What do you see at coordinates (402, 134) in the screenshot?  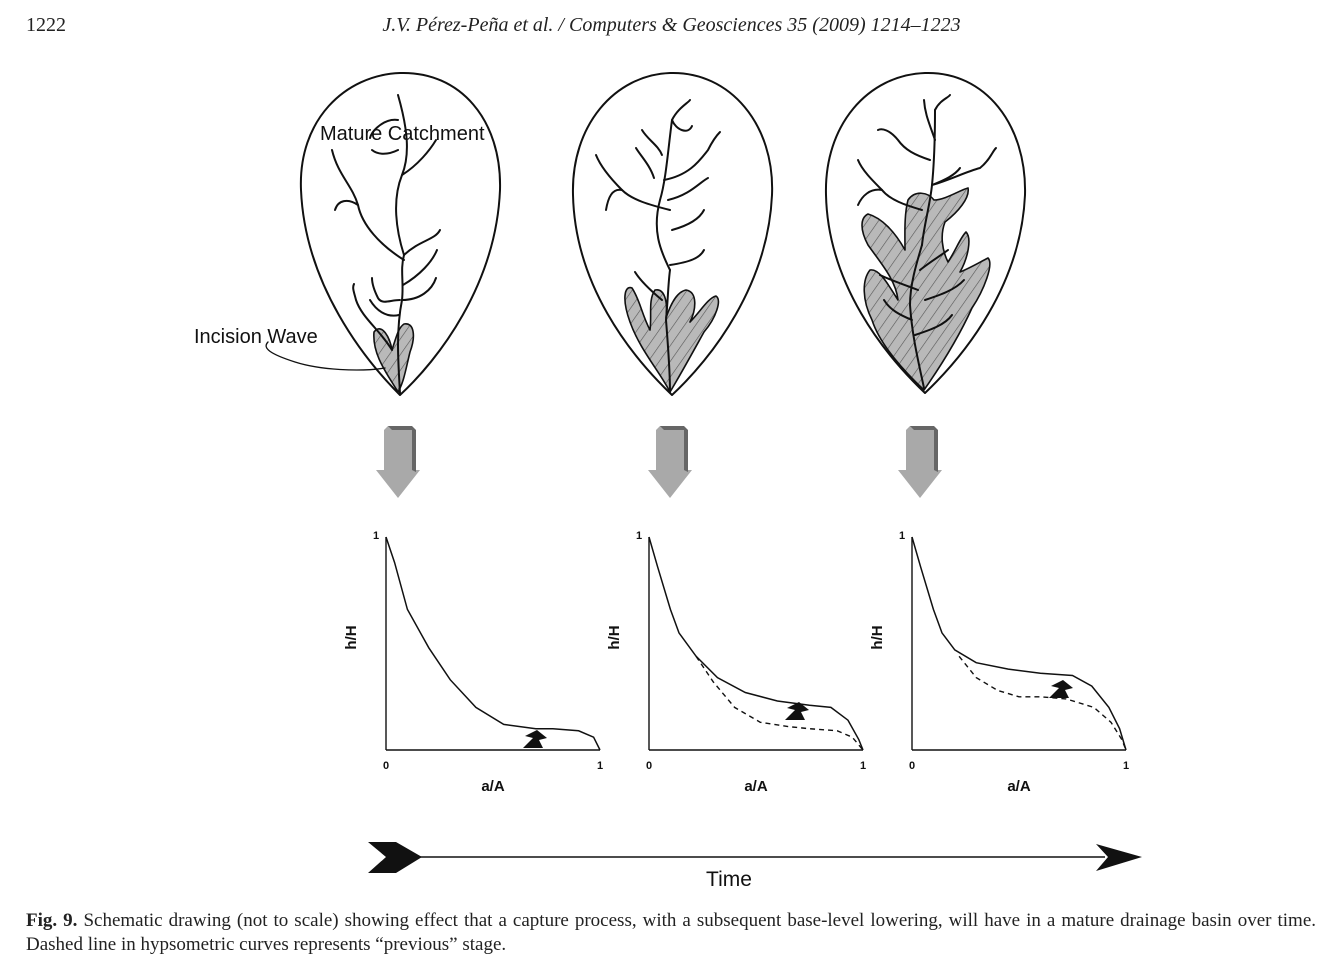 I see `mature-catchment-label: Mature Catchment` at bounding box center [402, 134].